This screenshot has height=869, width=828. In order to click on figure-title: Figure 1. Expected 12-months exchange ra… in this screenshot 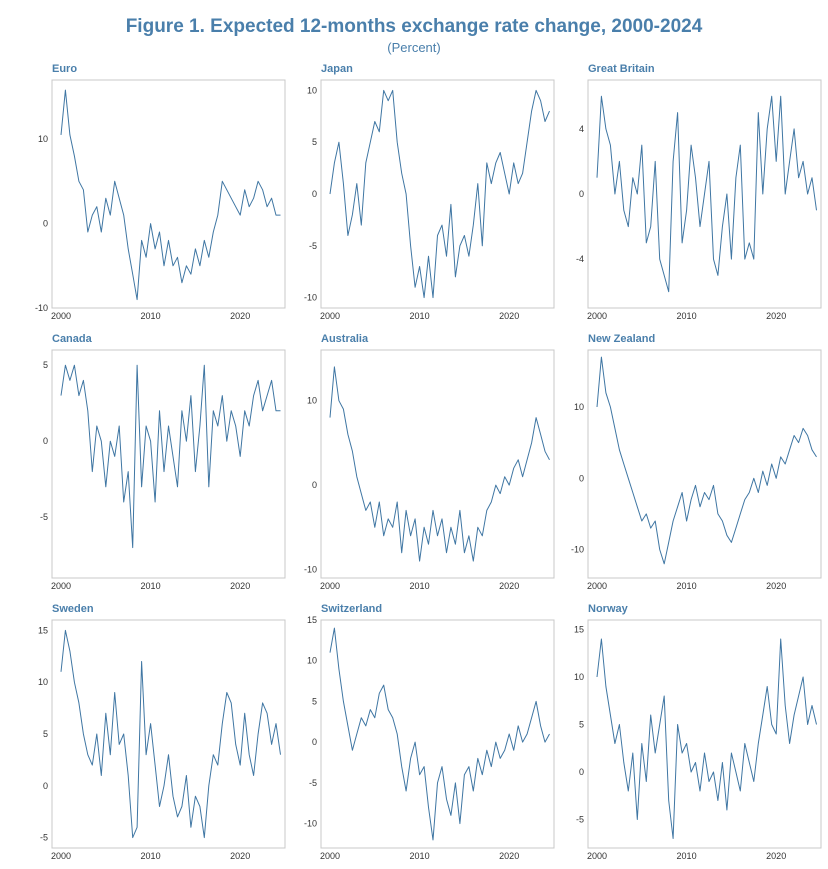, I will do `click(414, 26)`.